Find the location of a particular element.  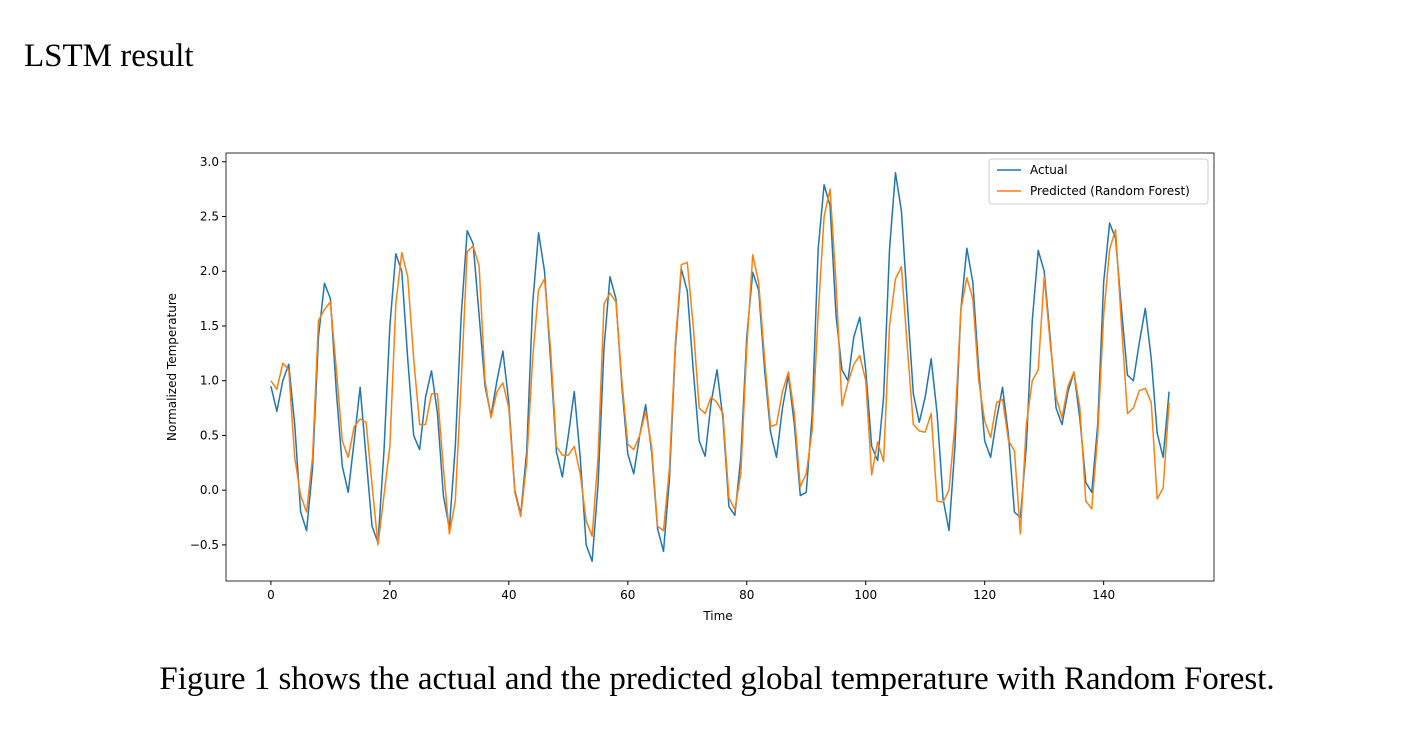

y-tick-label: 2.0 is located at coordinates (209, 271).